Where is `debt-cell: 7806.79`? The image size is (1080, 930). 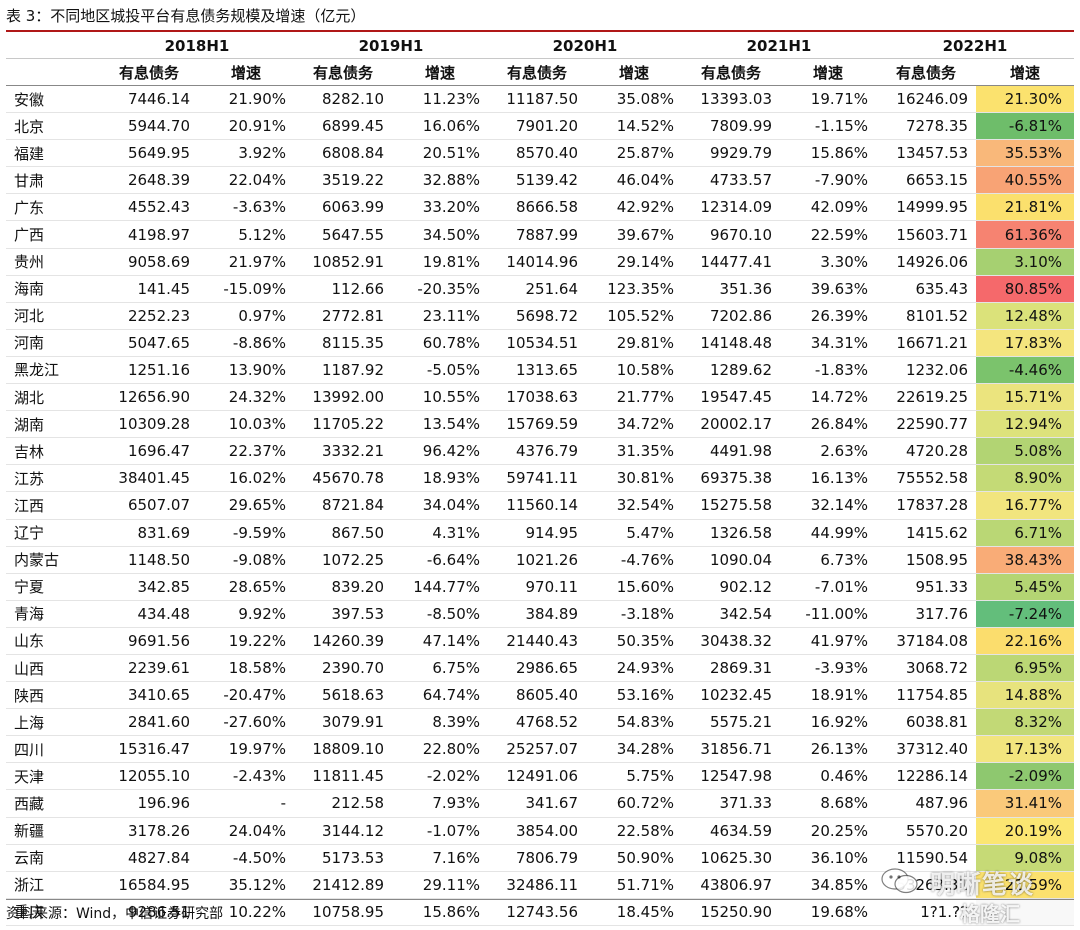 debt-cell: 7806.79 is located at coordinates (537, 858).